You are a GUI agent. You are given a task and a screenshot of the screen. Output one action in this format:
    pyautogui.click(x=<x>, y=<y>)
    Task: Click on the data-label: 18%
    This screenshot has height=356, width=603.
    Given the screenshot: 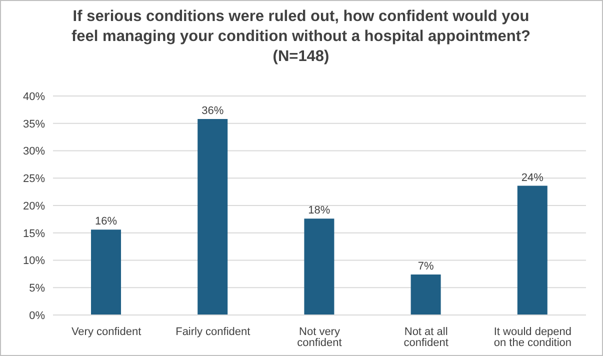 What is the action you would take?
    pyautogui.click(x=319, y=210)
    